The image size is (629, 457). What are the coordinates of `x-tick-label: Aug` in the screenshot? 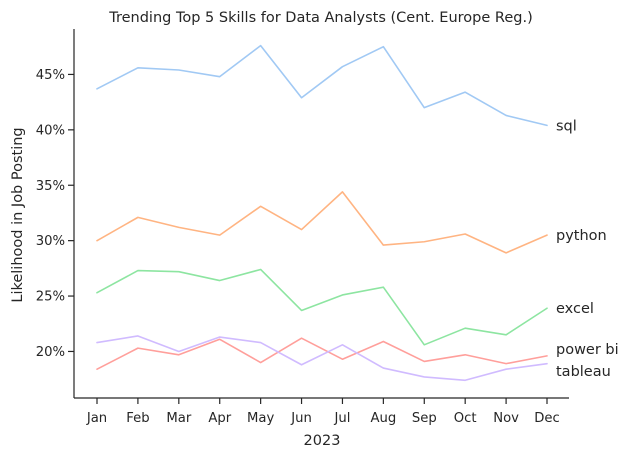 It's located at (383, 418).